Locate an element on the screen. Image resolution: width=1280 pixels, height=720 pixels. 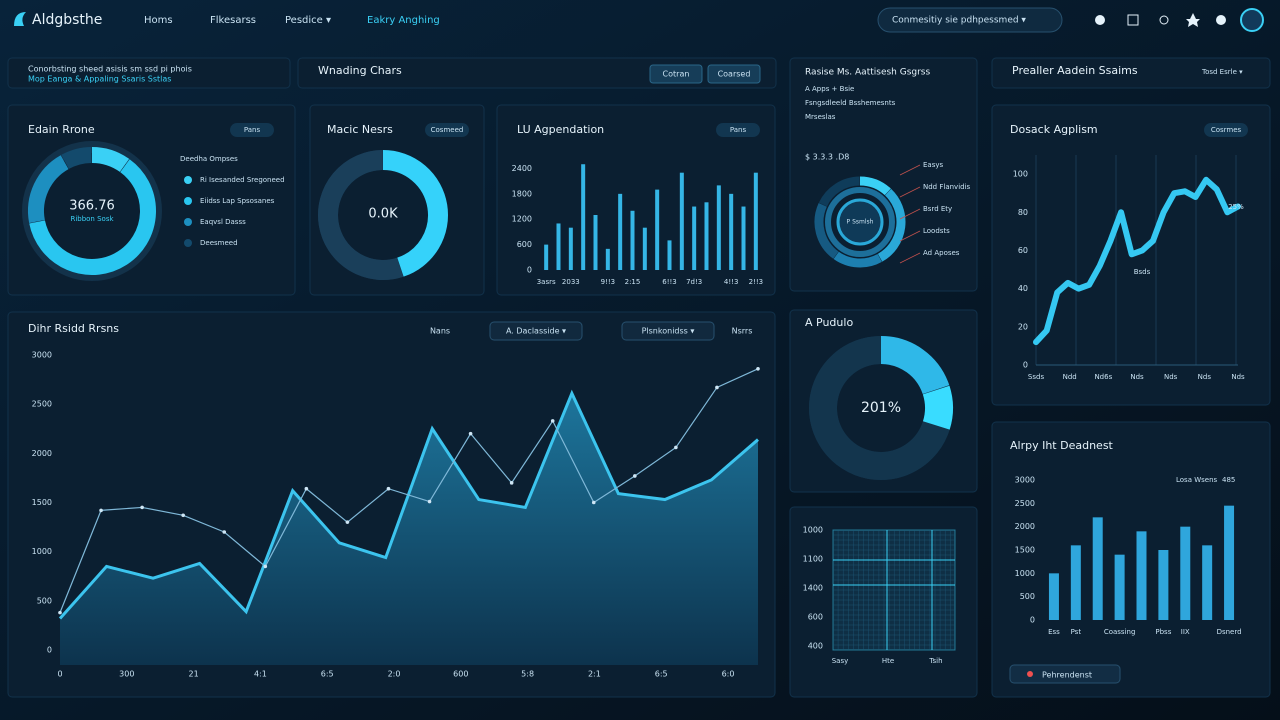
y-tick-label: 1200 is located at coordinates (522, 219).